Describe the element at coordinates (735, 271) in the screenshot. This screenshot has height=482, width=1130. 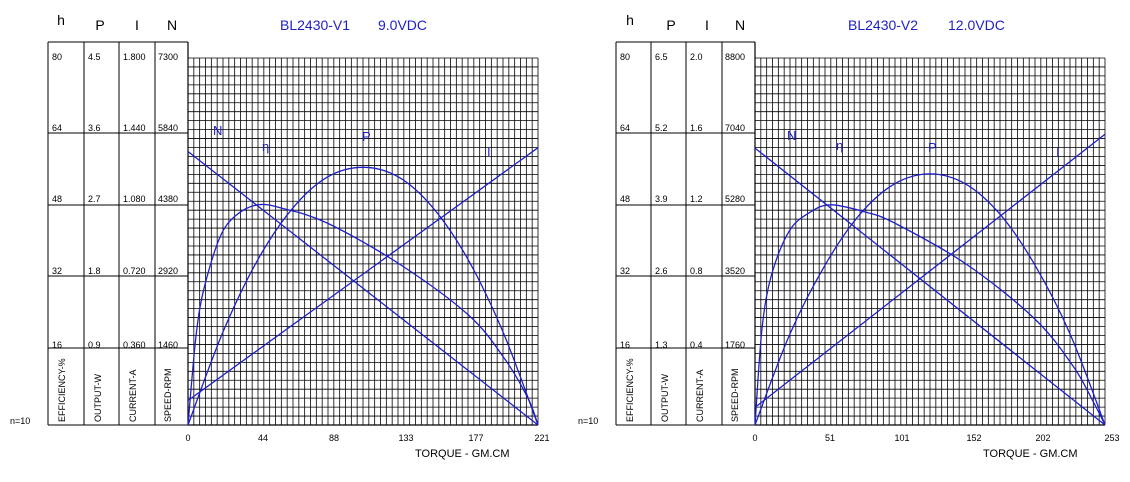
I see `chart-2-scale-n-32: 3520` at that location.